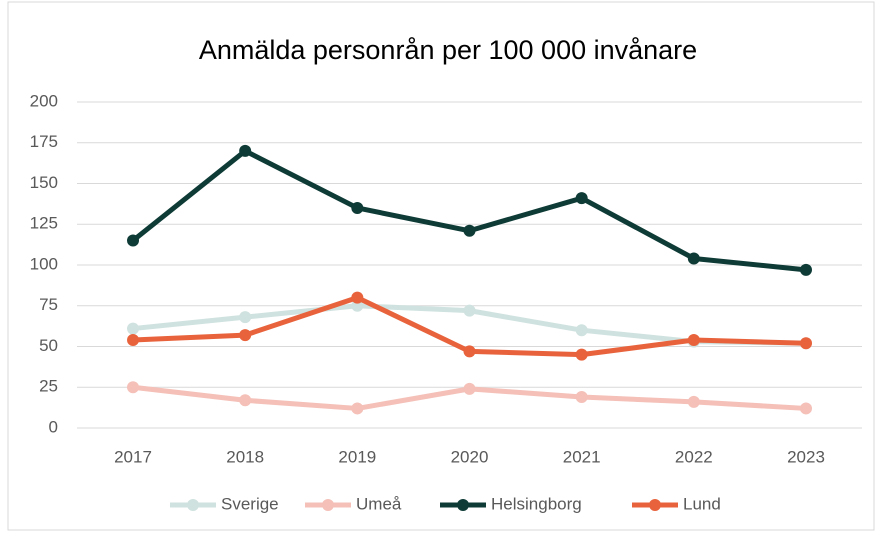  I want to click on x-tick-label: 2018, so click(245, 456).